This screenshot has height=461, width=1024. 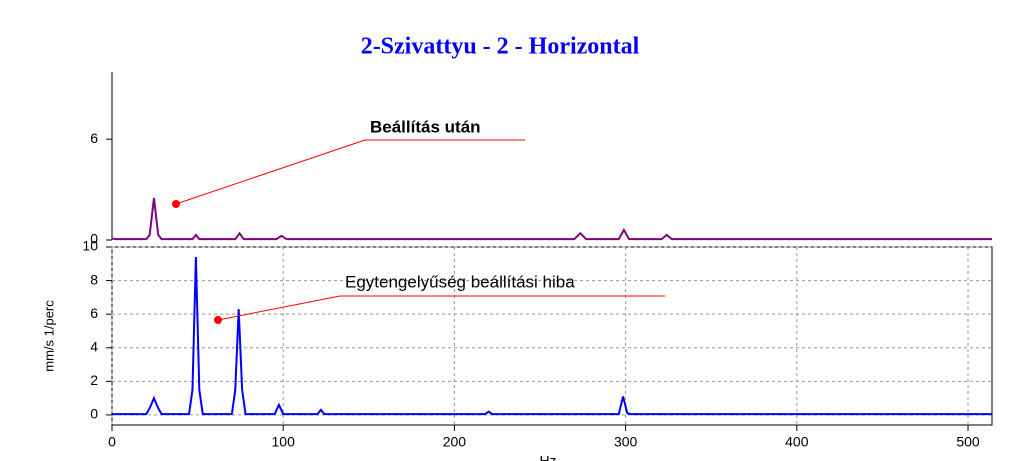 What do you see at coordinates (797, 442) in the screenshot?
I see `x-tick-label: 400` at bounding box center [797, 442].